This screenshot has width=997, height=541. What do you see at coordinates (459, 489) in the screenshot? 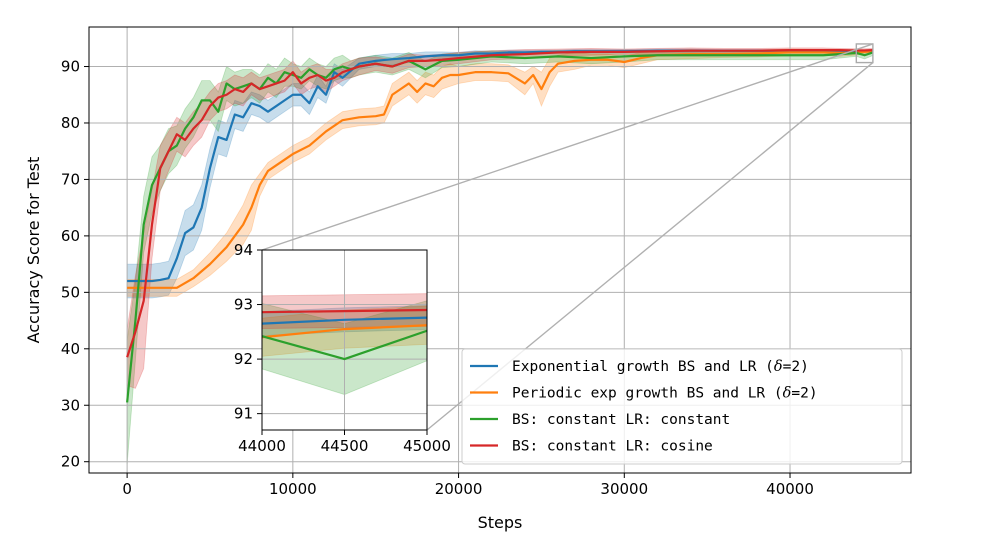
I see `main-x-tick-label: 20000` at bounding box center [459, 489].